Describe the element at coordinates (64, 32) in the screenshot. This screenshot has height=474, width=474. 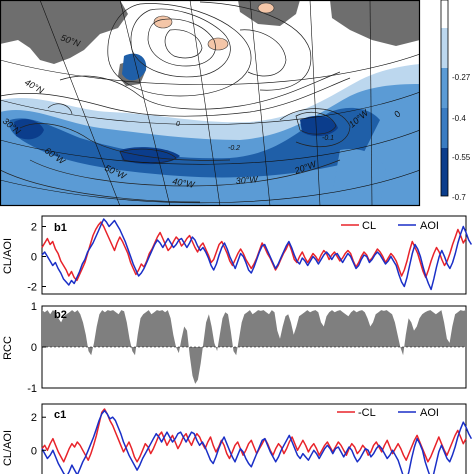
I see `land-north-america` at that location.